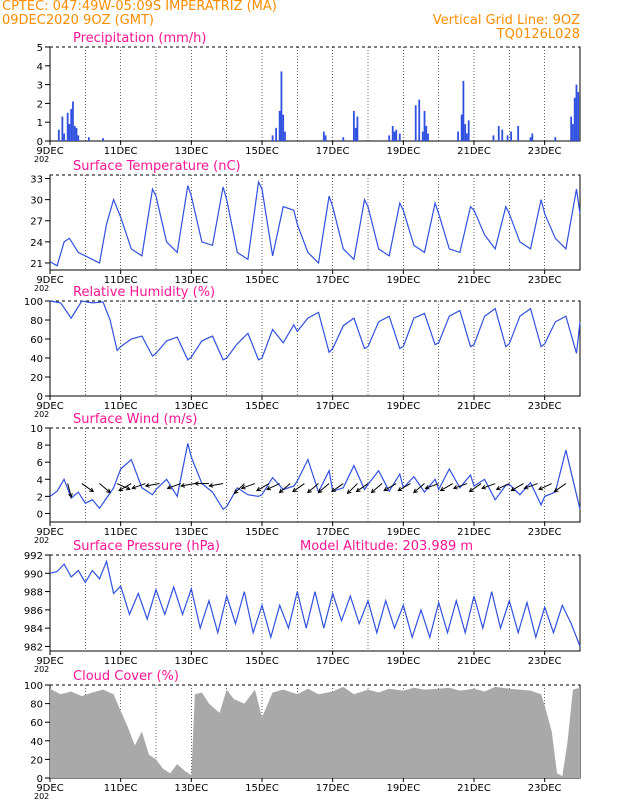 The width and height of the screenshot is (618, 800). What do you see at coordinates (315, 603) in the screenshot?
I see `pressure-line` at bounding box center [315, 603].